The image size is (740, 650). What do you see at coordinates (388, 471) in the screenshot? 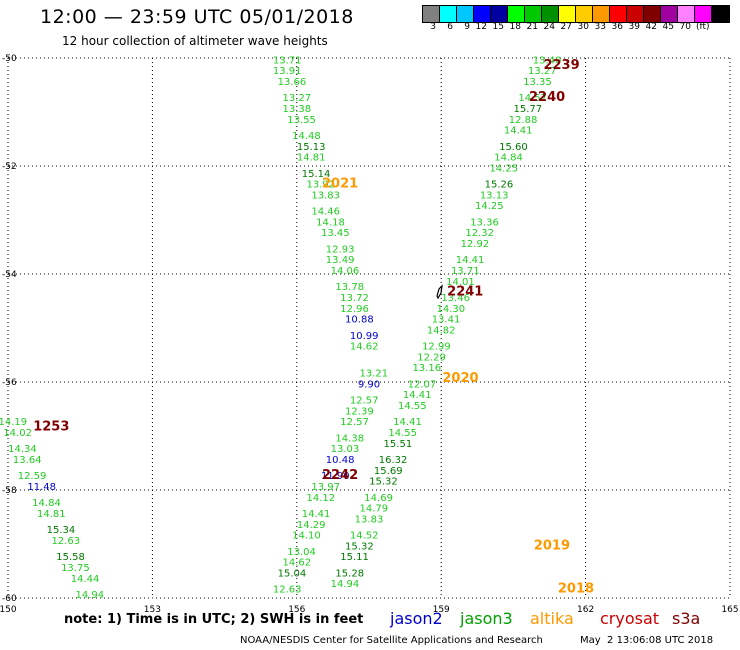
I see `wave-height-value: 15.69` at bounding box center [388, 471].